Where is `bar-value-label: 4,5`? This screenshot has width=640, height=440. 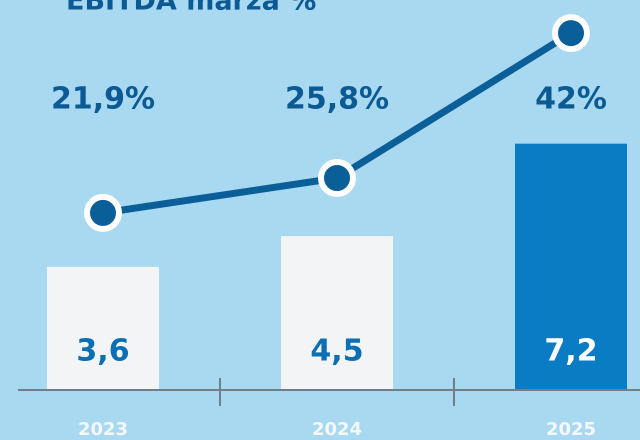
bar-value-label: 4,5 is located at coordinates (336, 351).